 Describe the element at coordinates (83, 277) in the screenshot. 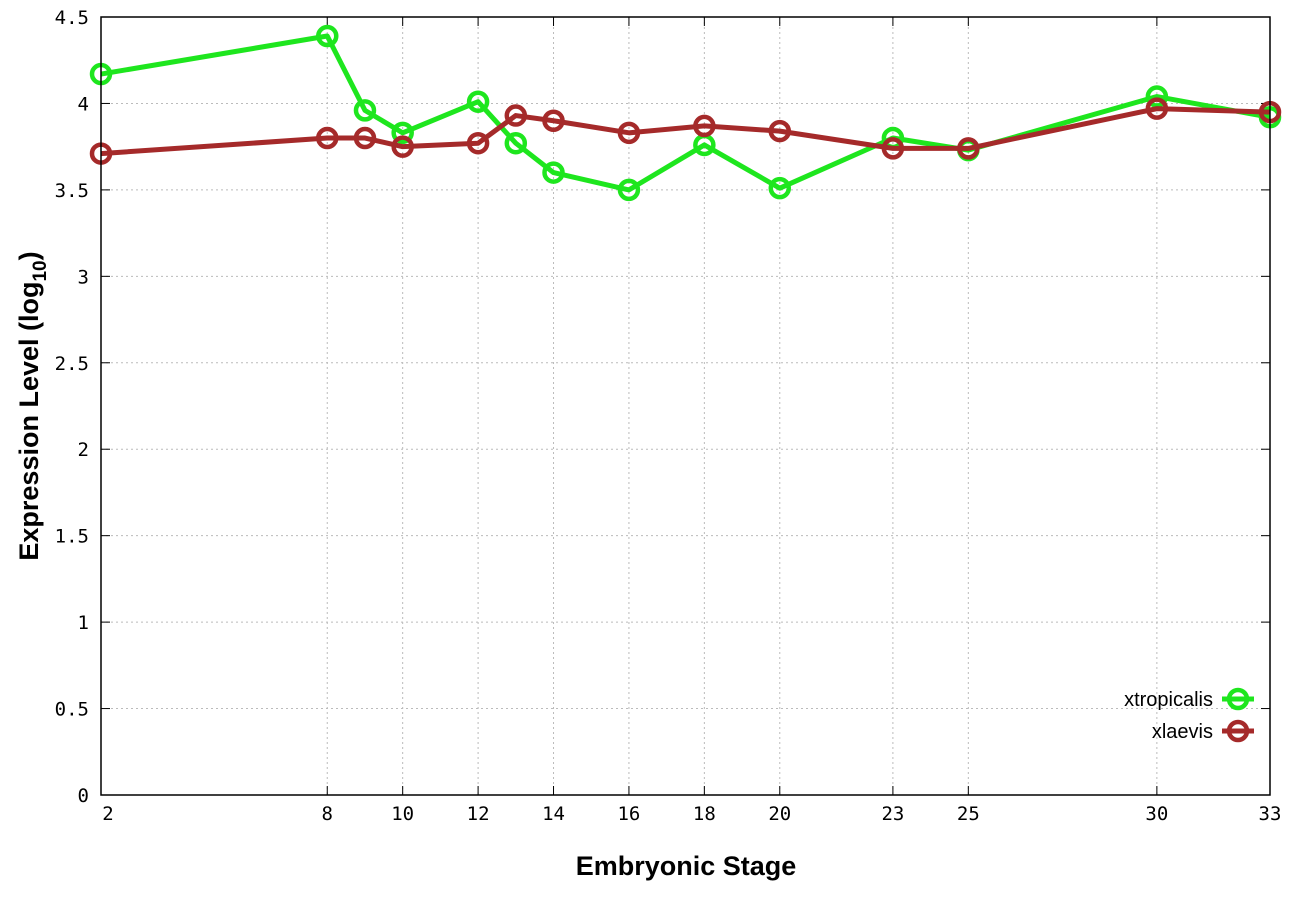

I see `y-tick-label: 3` at that location.